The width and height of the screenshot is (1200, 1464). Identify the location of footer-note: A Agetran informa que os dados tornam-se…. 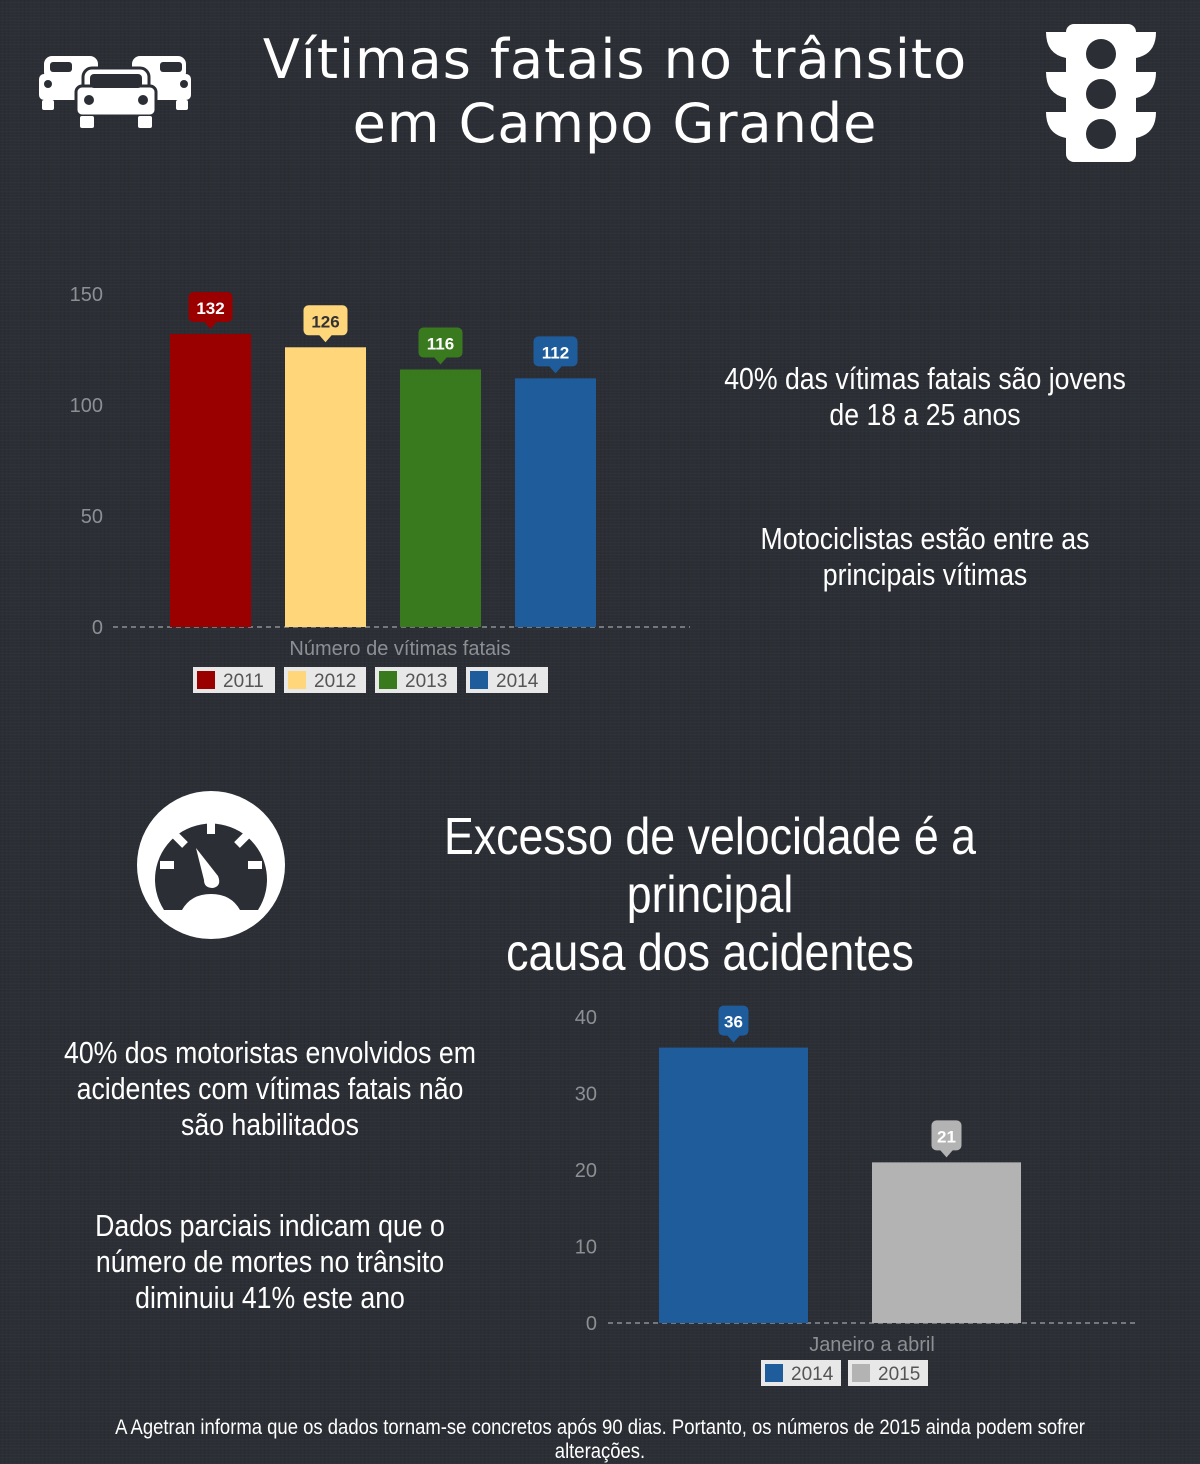
(600, 1439).